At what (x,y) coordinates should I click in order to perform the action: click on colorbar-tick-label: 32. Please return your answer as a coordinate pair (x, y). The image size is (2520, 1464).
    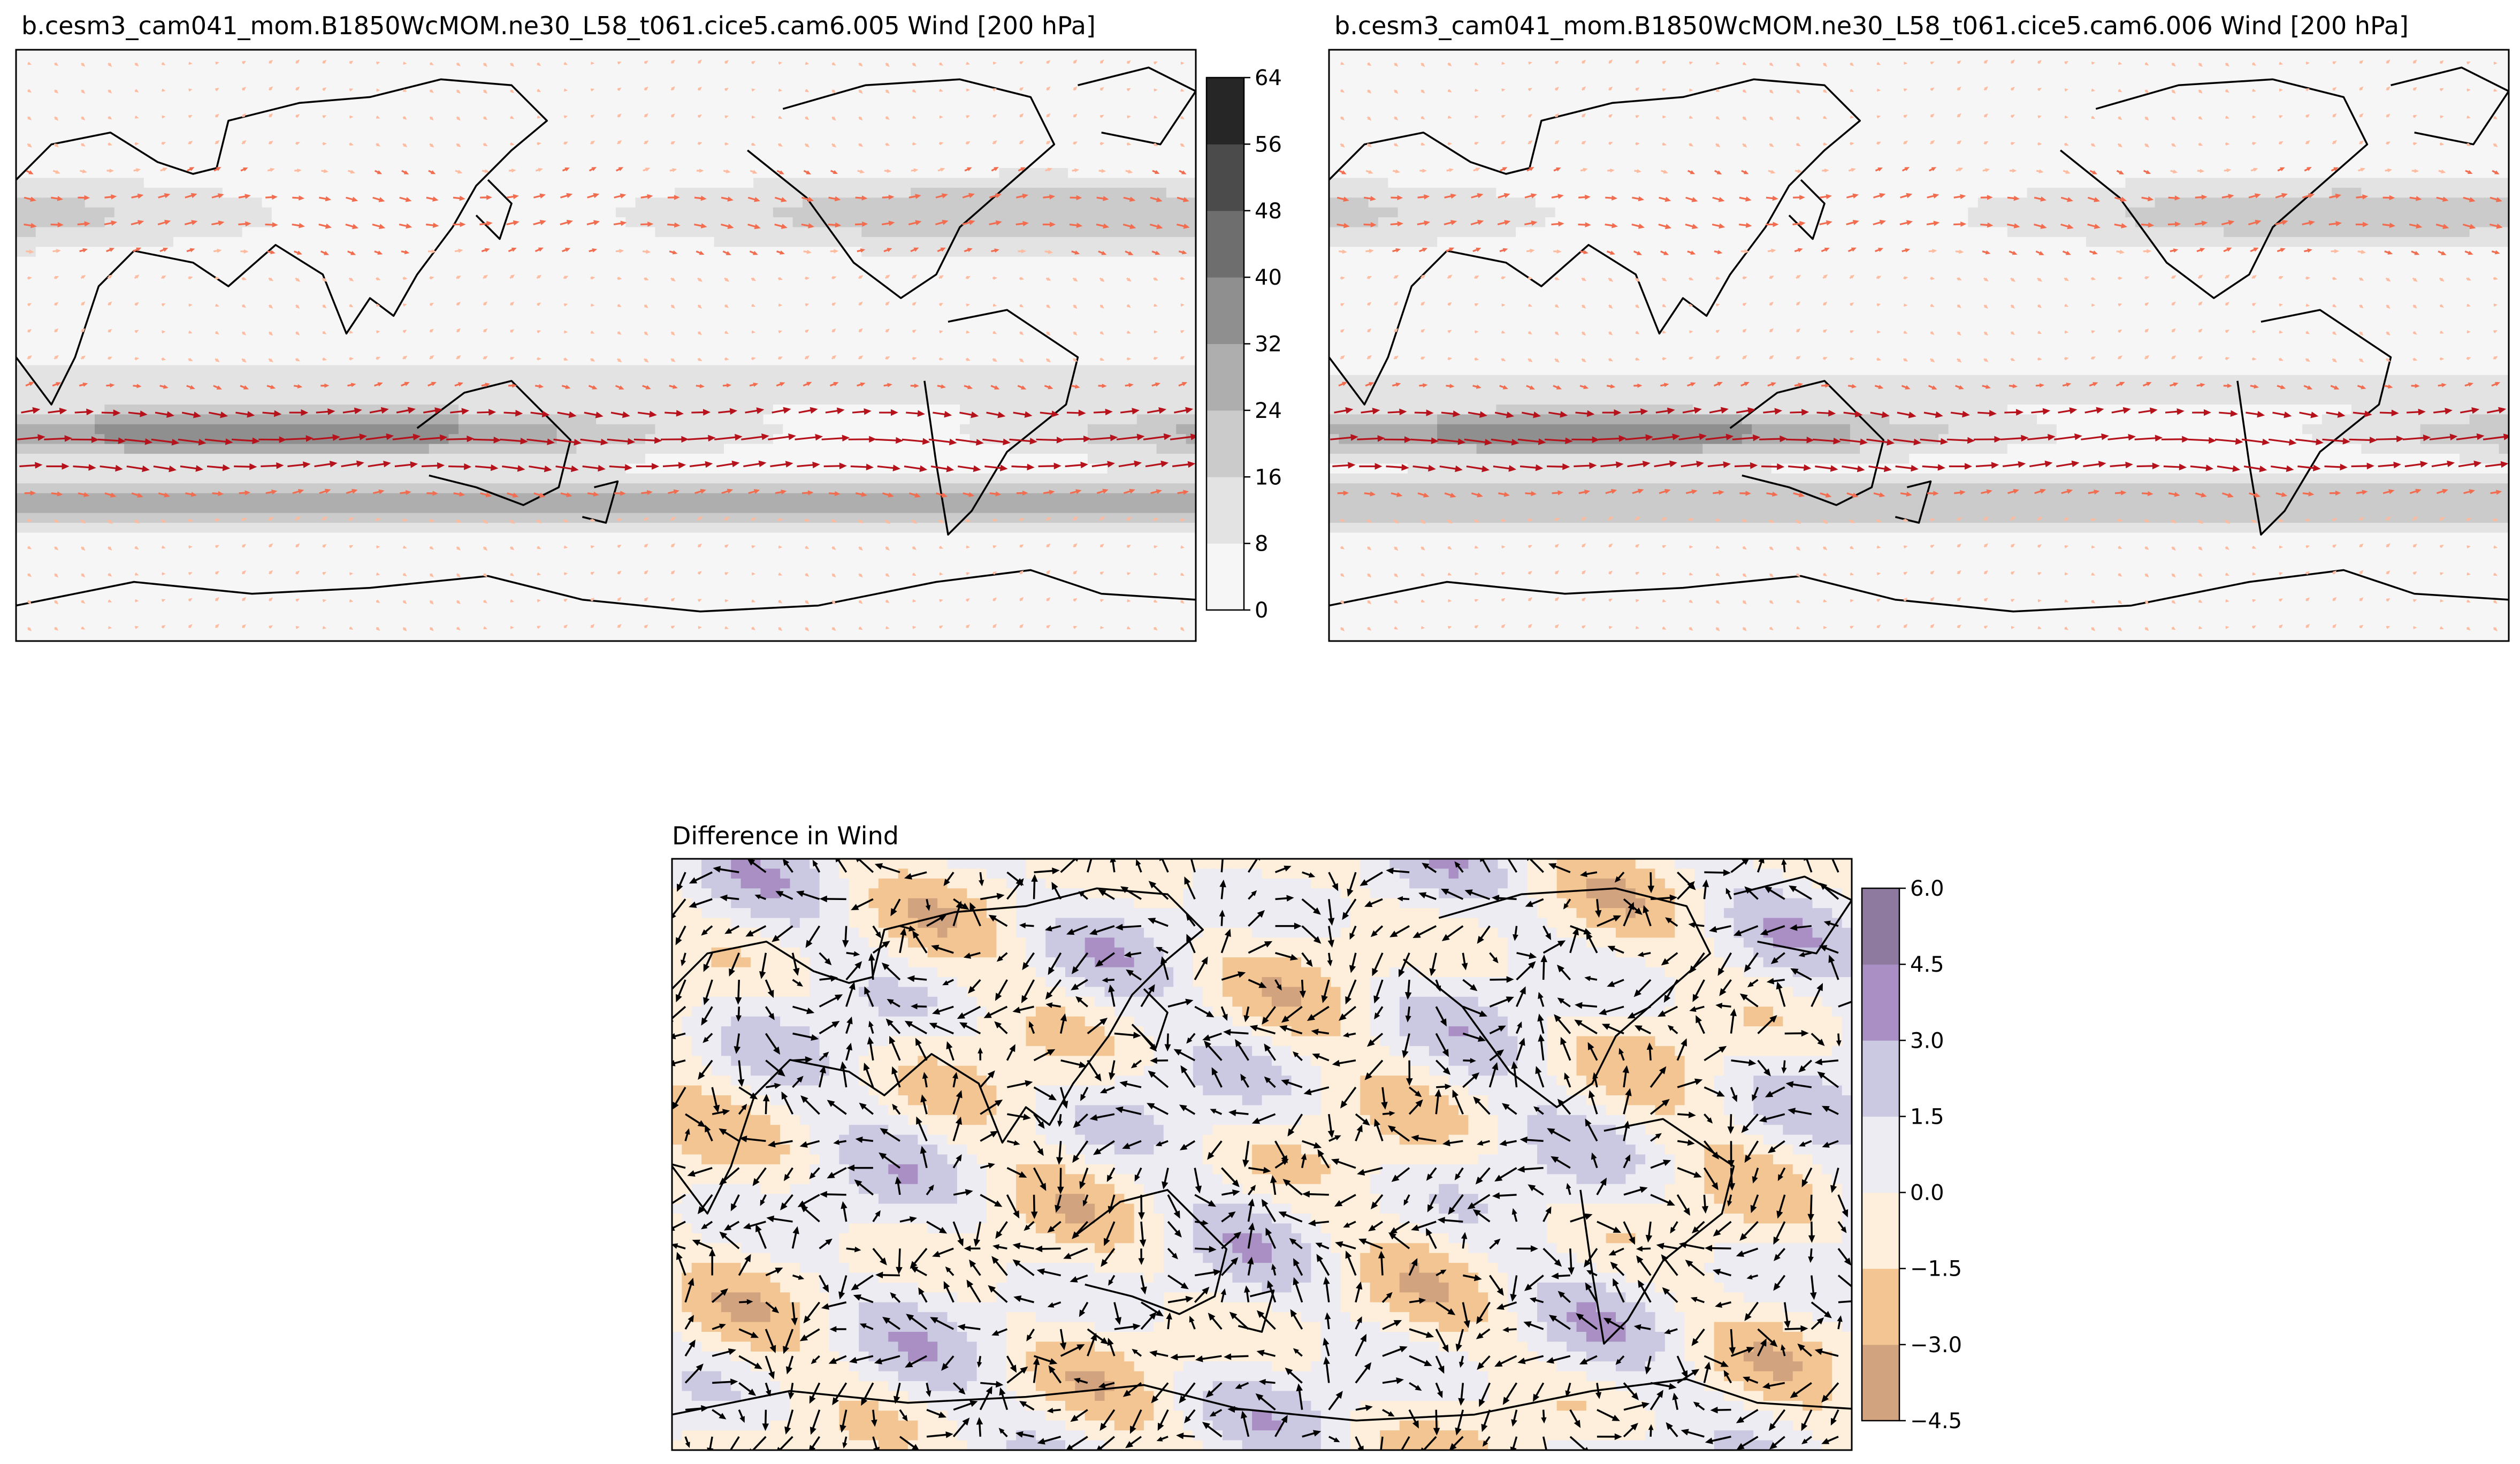
    Looking at the image, I should click on (1268, 344).